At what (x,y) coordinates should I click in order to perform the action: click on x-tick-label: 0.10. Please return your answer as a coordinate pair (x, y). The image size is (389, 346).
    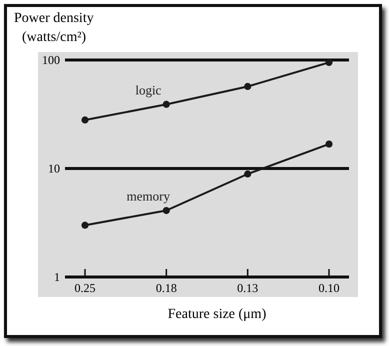
    Looking at the image, I should click on (329, 288).